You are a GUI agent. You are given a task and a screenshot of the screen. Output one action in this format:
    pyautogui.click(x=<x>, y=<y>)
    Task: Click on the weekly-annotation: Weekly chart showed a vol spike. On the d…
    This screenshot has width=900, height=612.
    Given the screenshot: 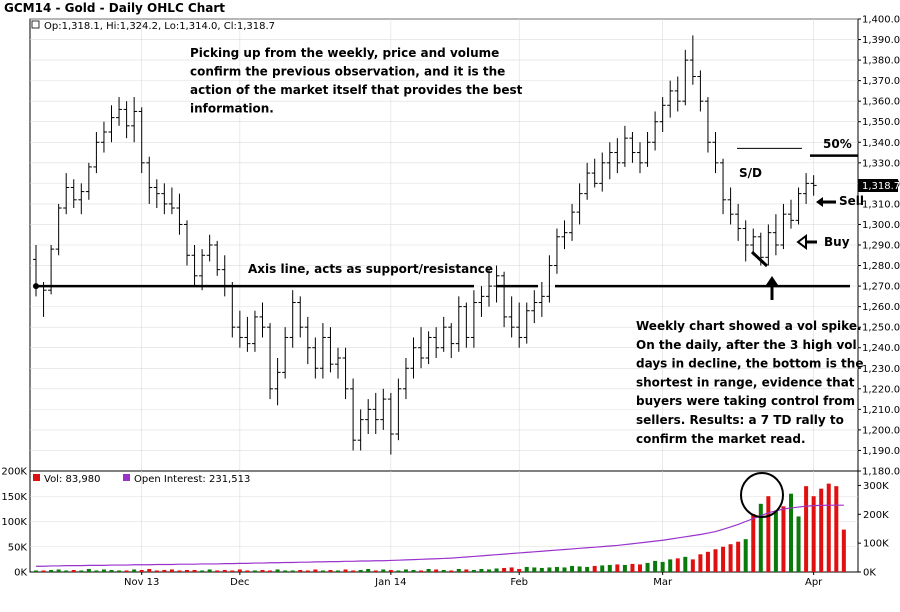 What is the action you would take?
    pyautogui.click(x=749, y=382)
    